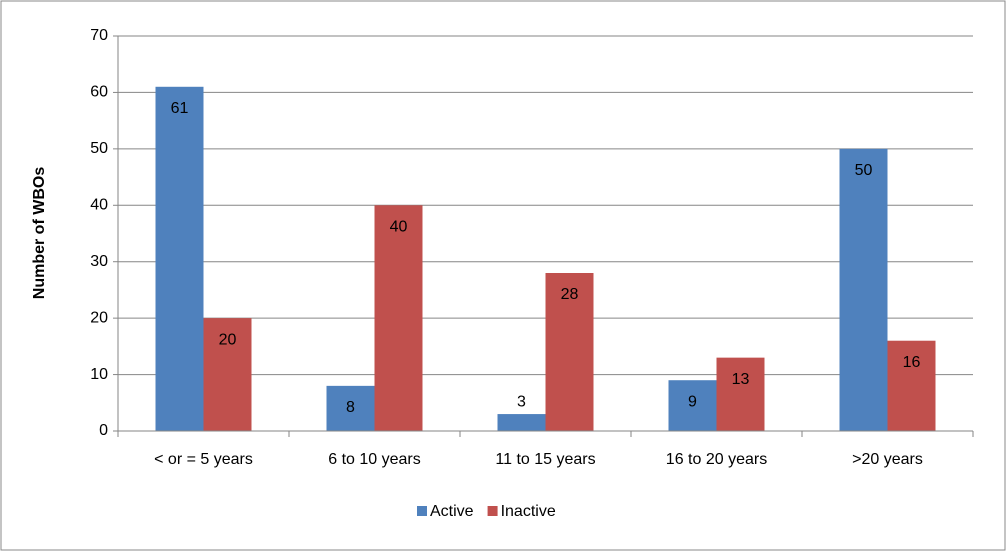 The image size is (1007, 557). What do you see at coordinates (452, 511) in the screenshot?
I see `legend-label: Active` at bounding box center [452, 511].